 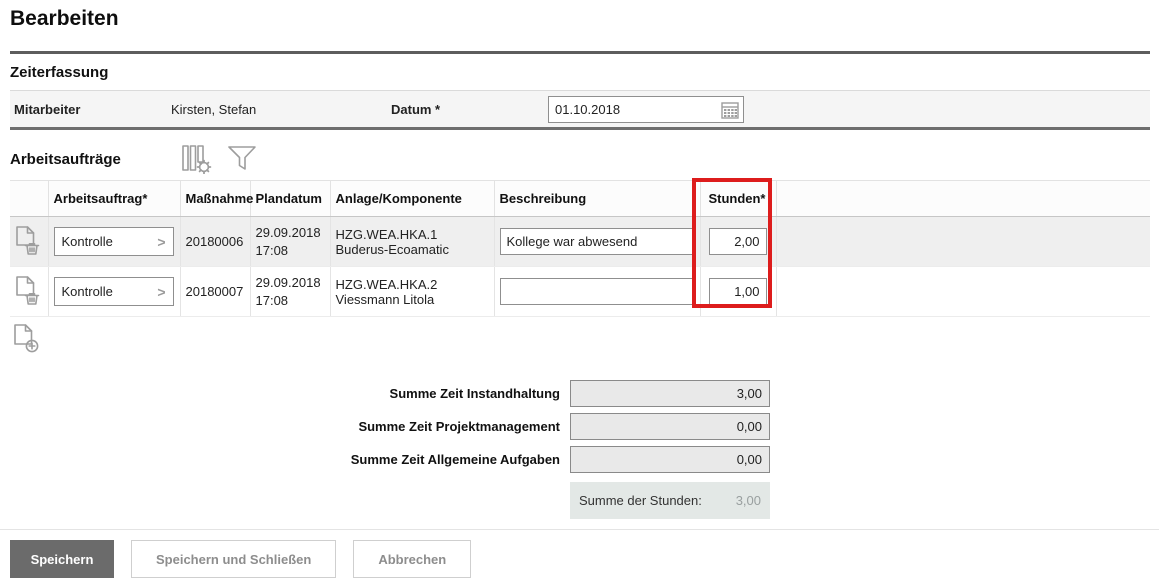 What do you see at coordinates (27, 338) in the screenshot?
I see `add-row-icon` at bounding box center [27, 338].